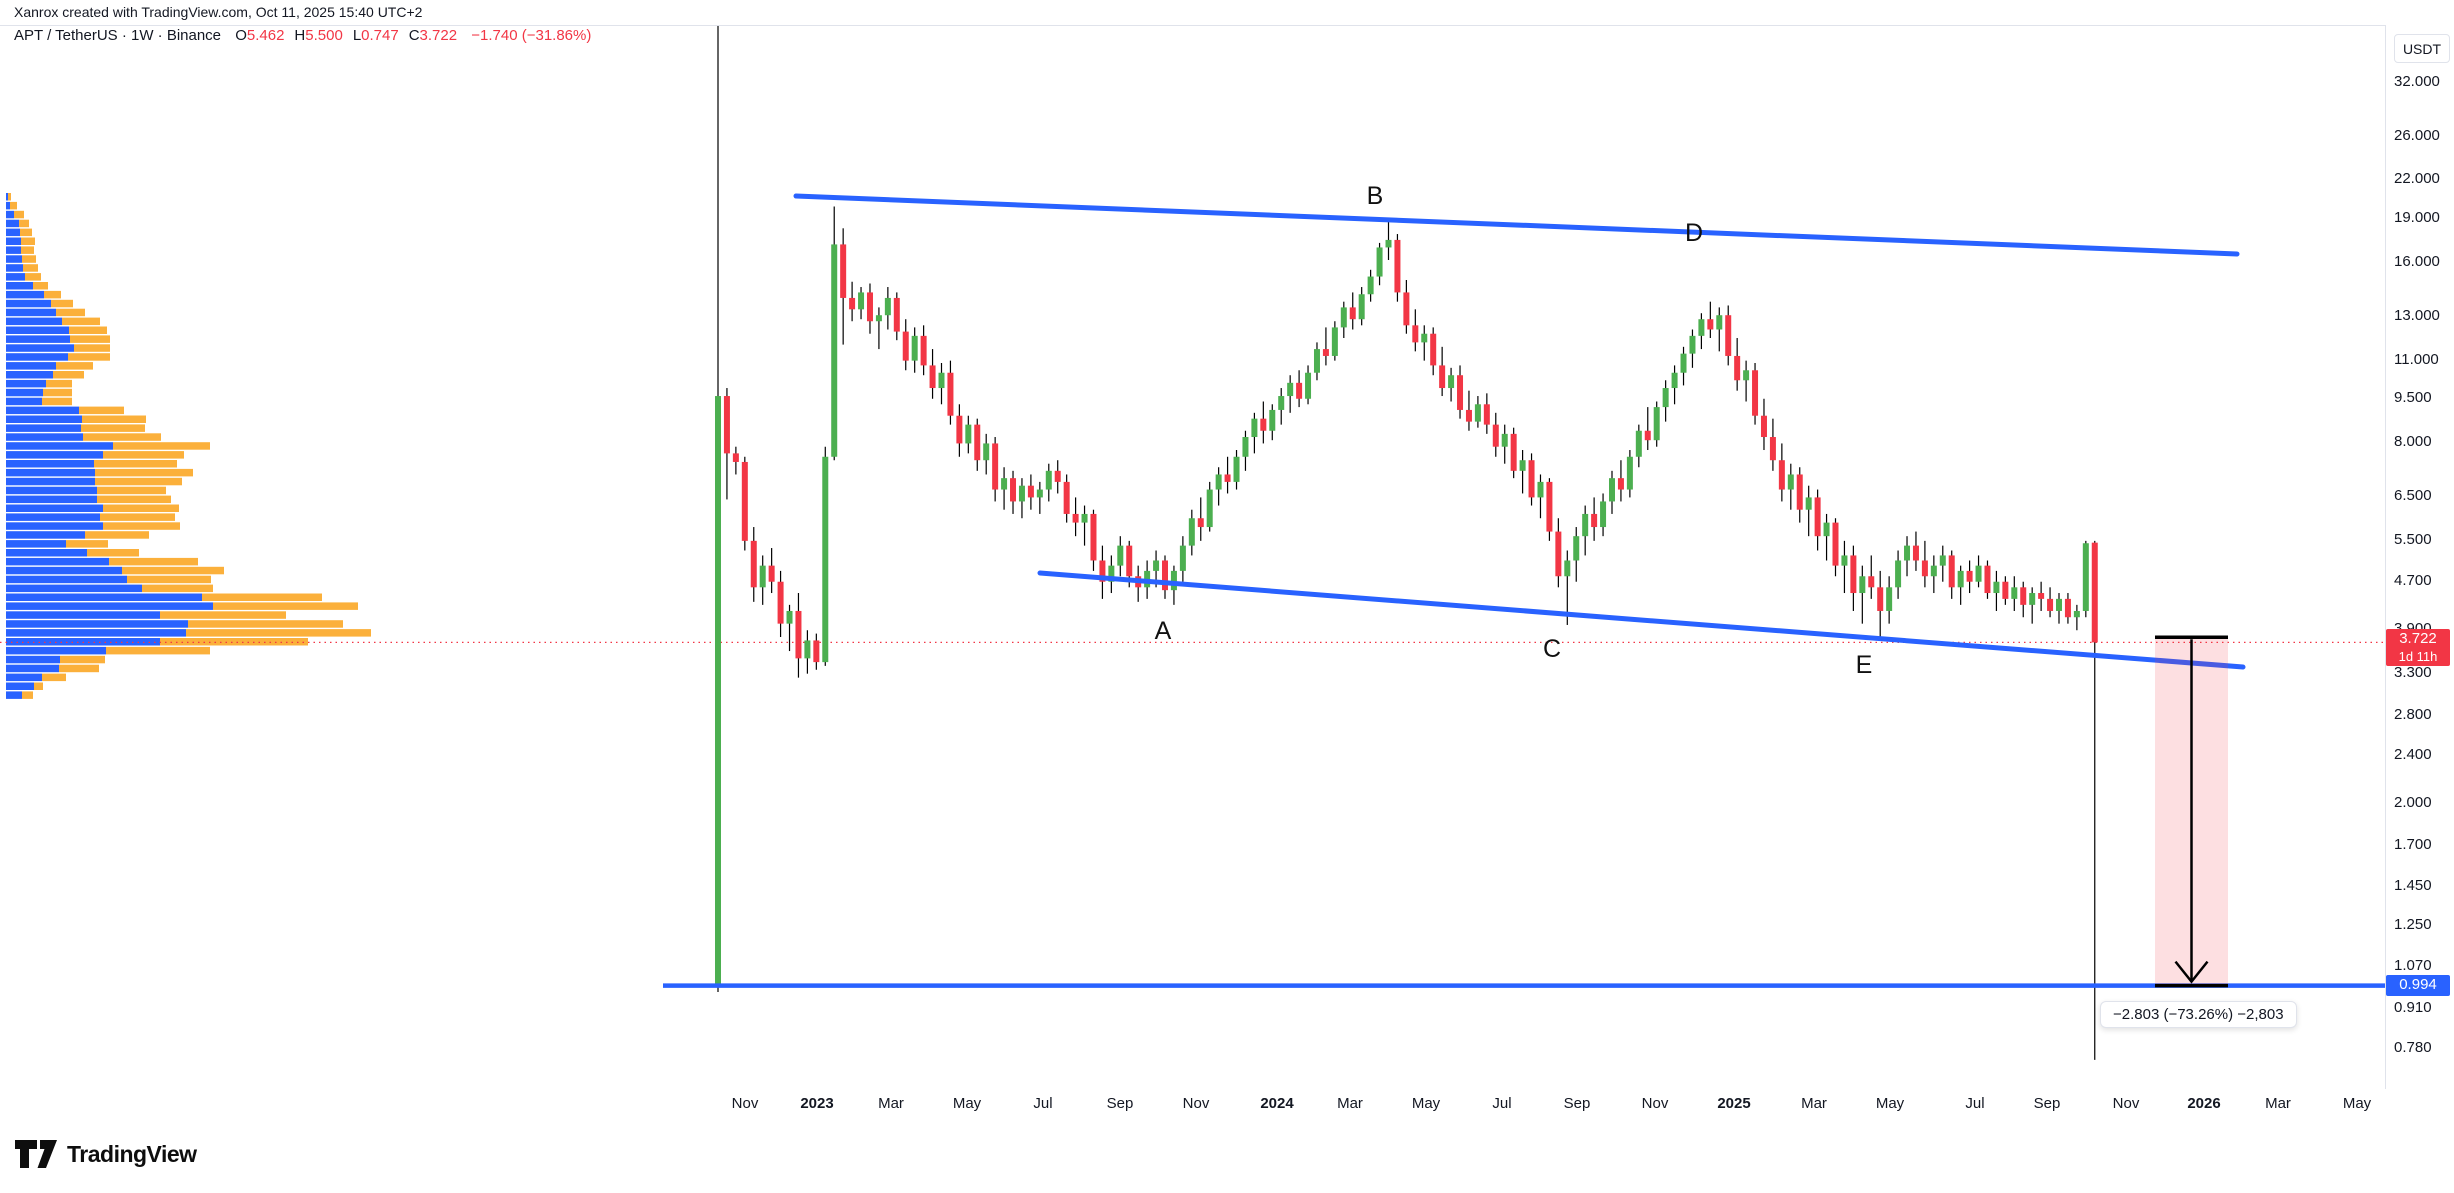 Image resolution: width=2454 pixels, height=1193 pixels. What do you see at coordinates (2198, 1014) in the screenshot?
I see `projection-measure-tooltip: −2.803 (−73.26%) −2,803` at bounding box center [2198, 1014].